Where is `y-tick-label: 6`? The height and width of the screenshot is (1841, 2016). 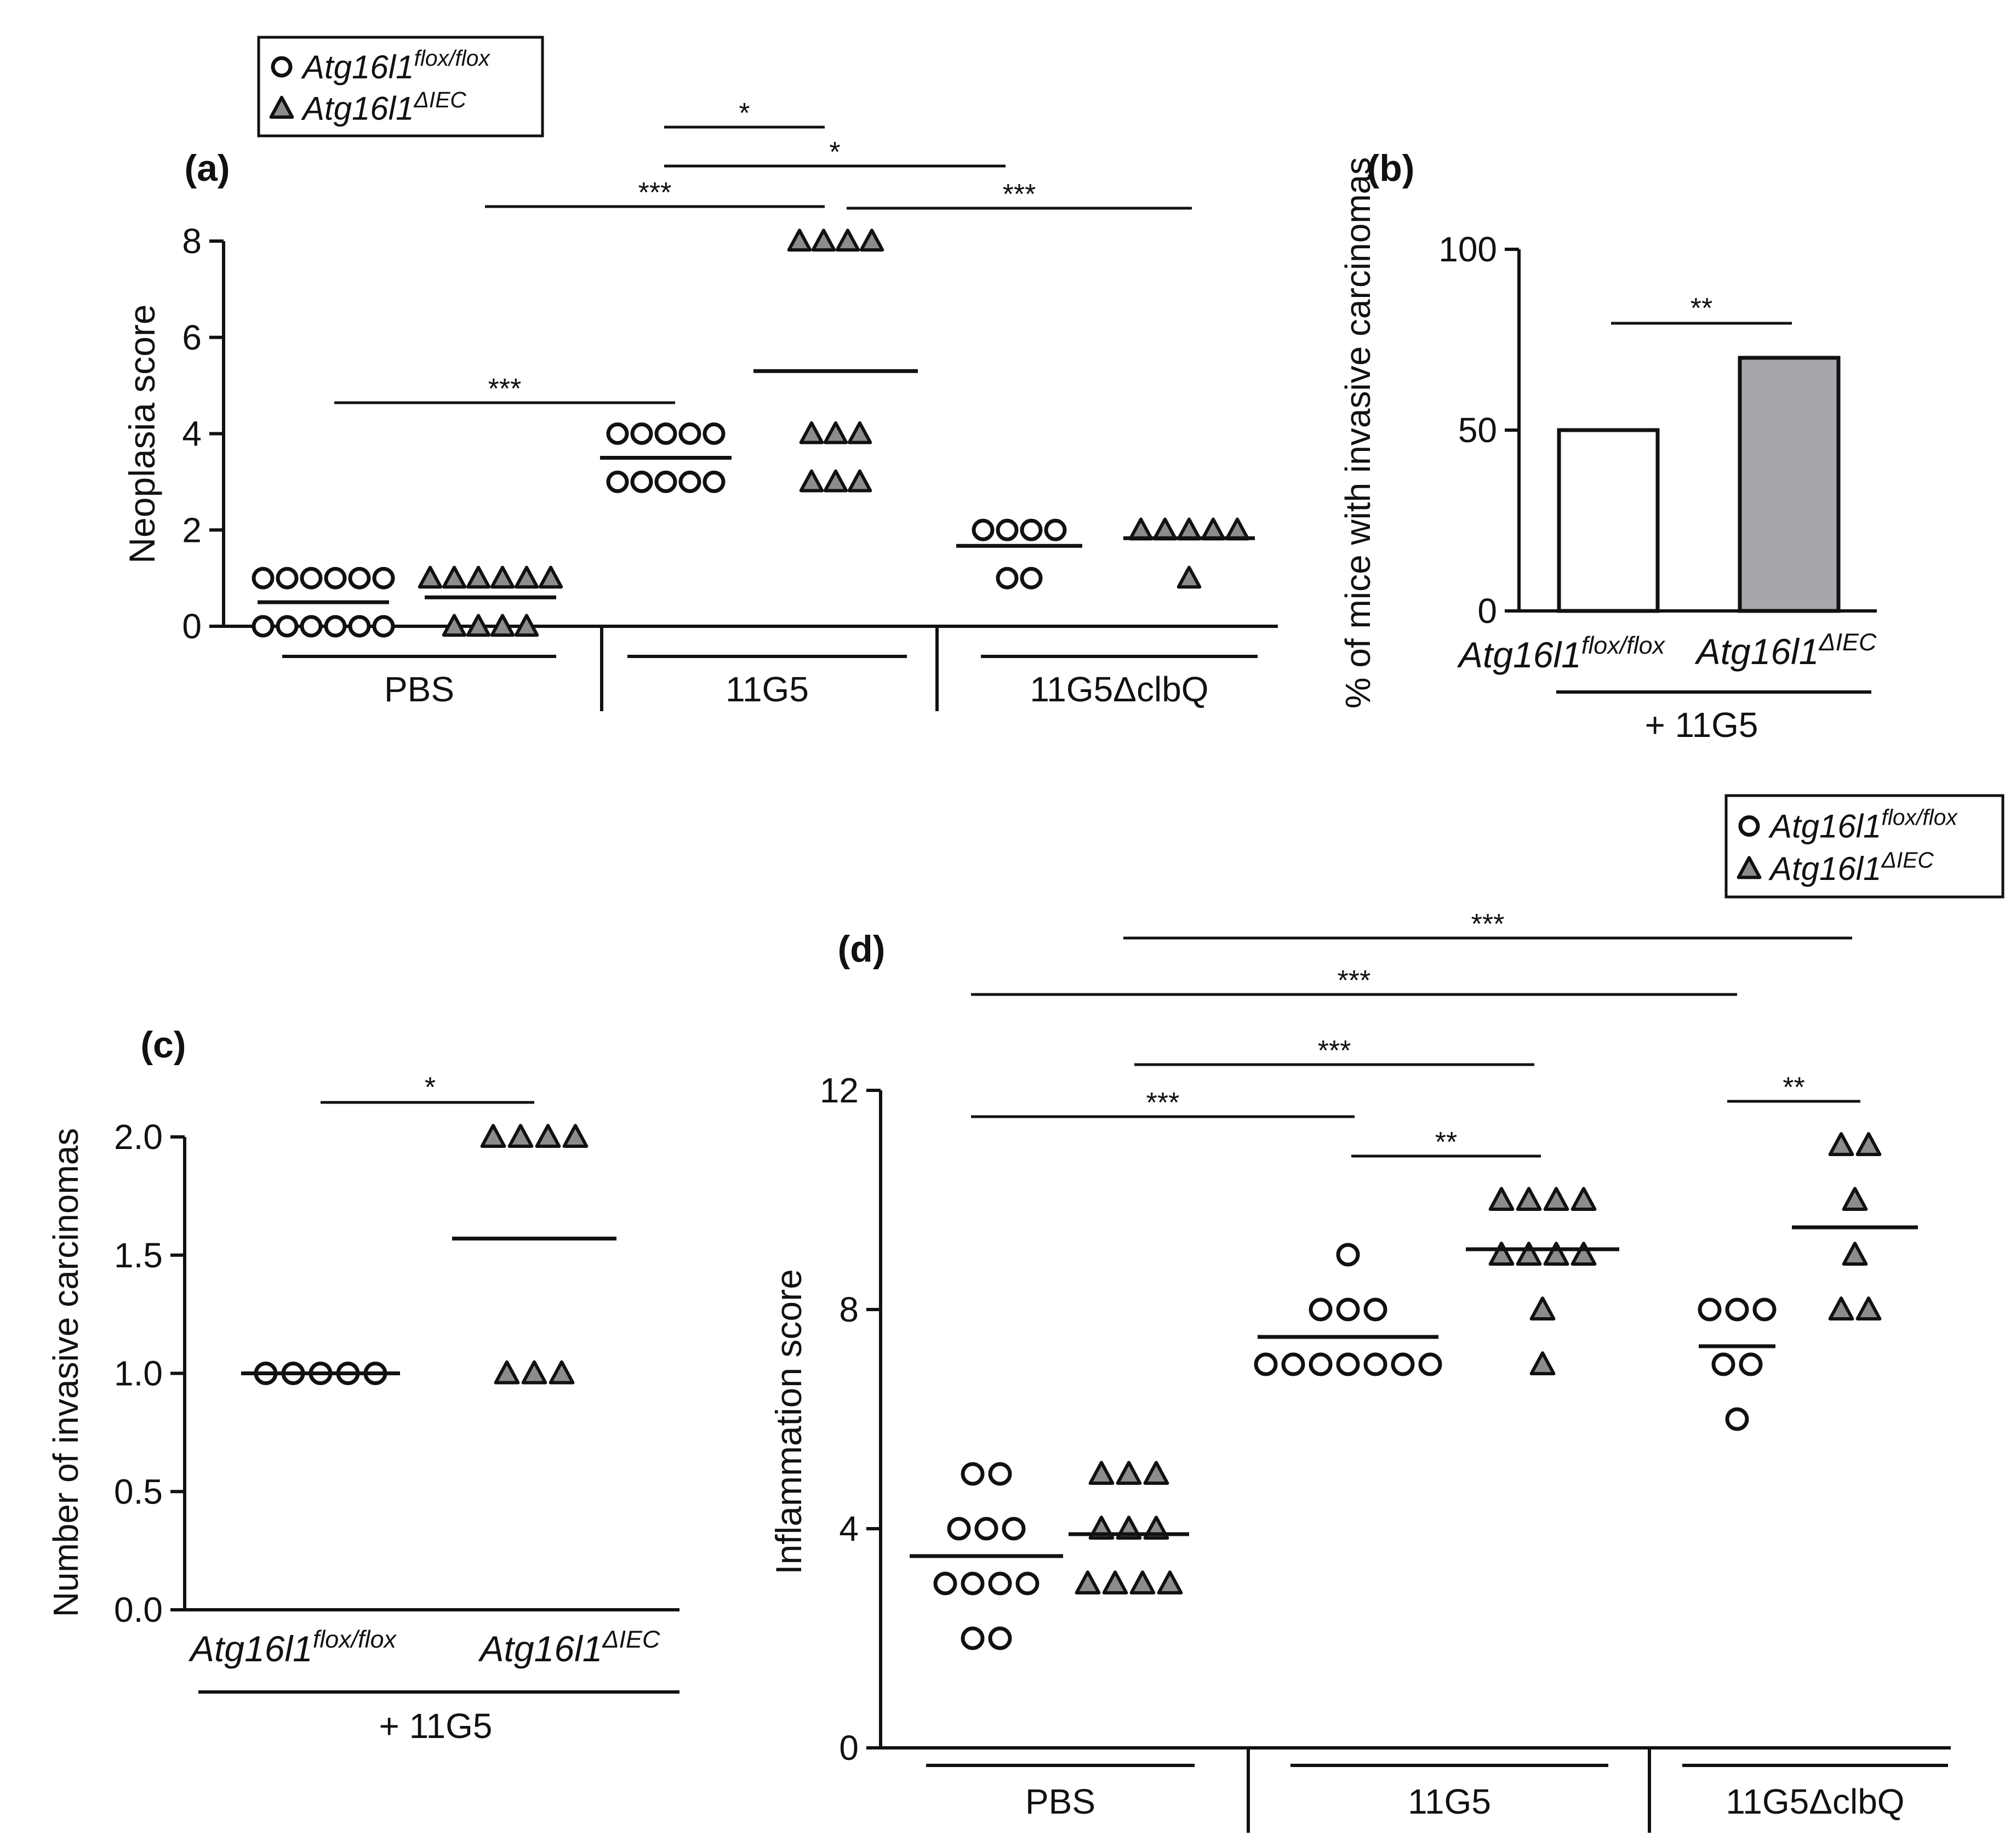
y-tick-label: 6 is located at coordinates (192, 338).